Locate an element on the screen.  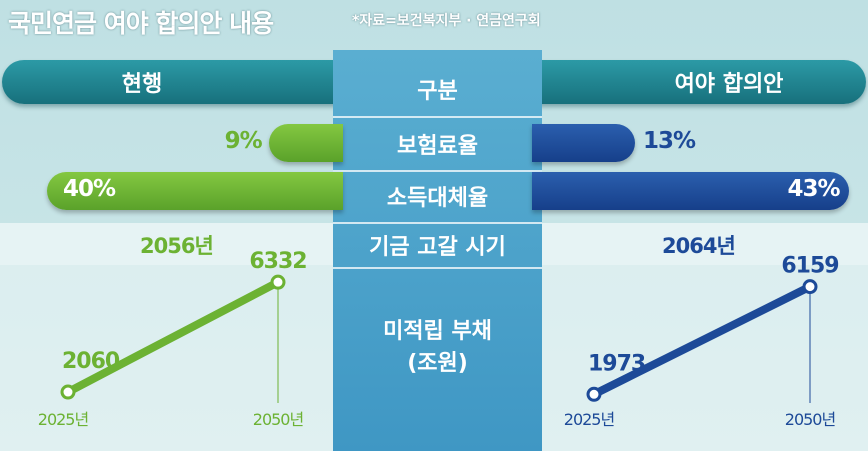
row-label-debt: 미적립 부채 (조원) is located at coordinates (437, 347).